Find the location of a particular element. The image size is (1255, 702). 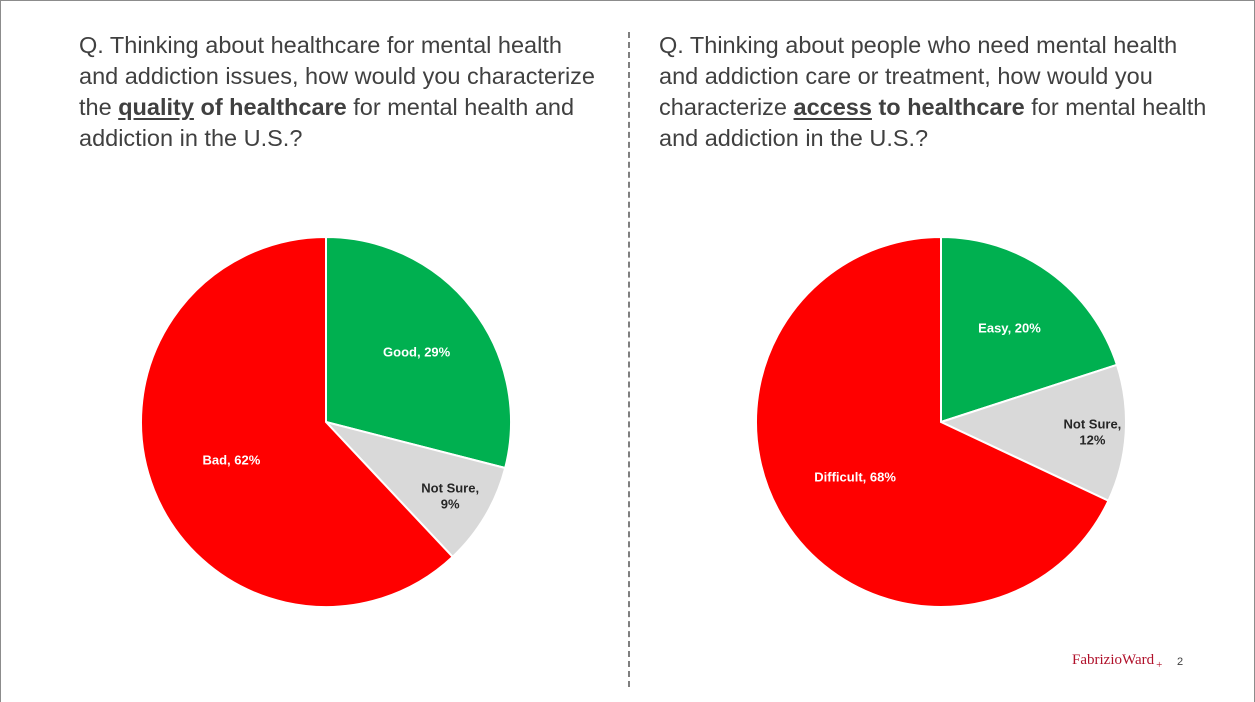

slice-label-good: Good, 29% is located at coordinates (417, 352).